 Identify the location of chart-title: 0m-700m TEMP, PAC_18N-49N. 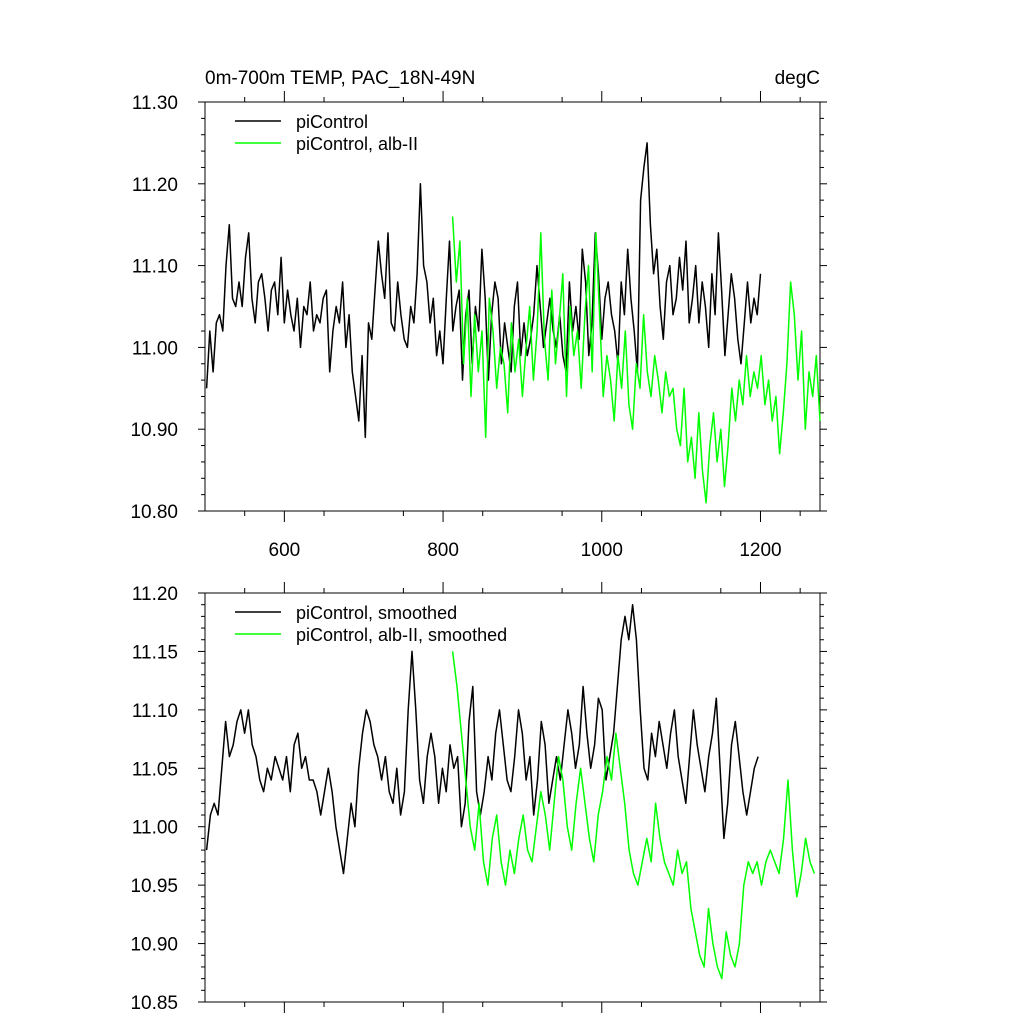
(340, 78).